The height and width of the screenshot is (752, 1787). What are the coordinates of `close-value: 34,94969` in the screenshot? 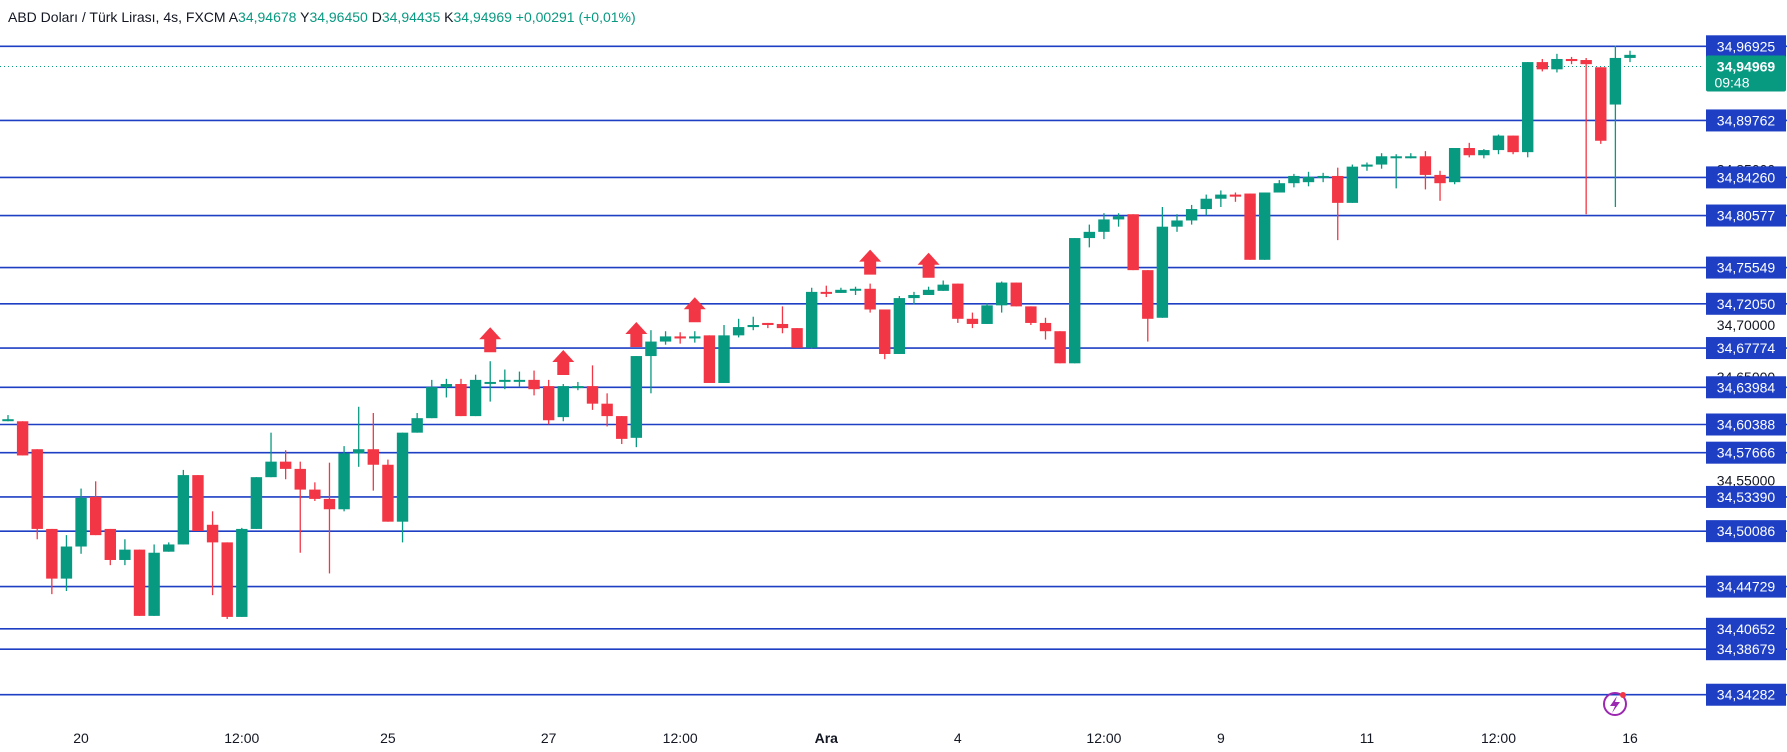 It's located at (482, 17).